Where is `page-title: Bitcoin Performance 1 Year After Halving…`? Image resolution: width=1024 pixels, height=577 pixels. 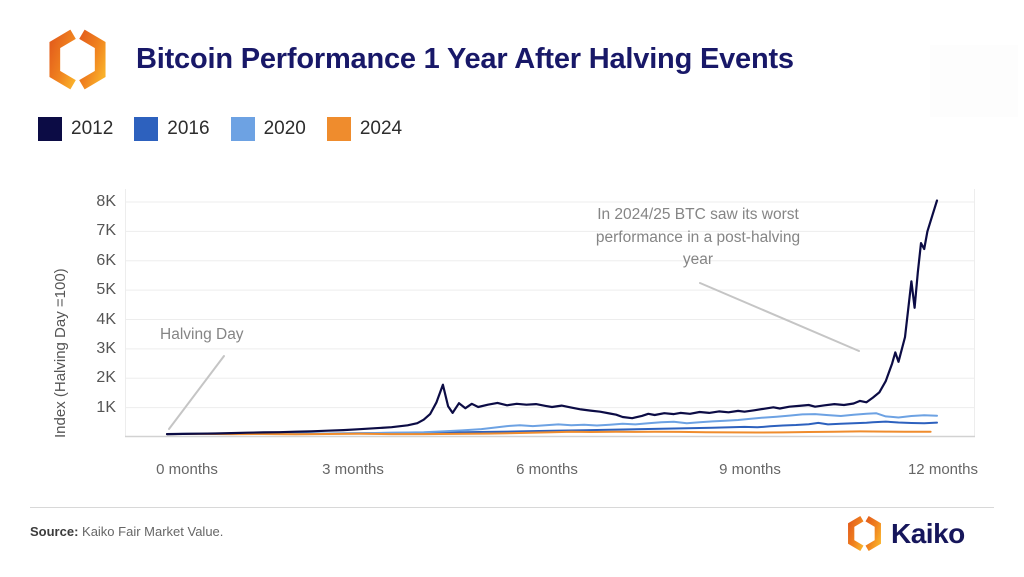
page-title: Bitcoin Performance 1 Year After Halving… is located at coordinates (465, 59).